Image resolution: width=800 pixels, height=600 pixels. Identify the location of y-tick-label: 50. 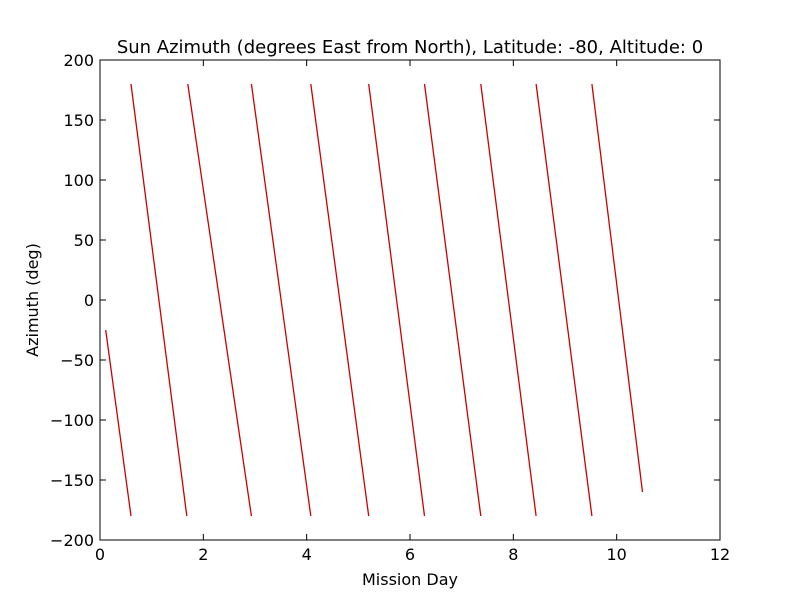
(84, 240).